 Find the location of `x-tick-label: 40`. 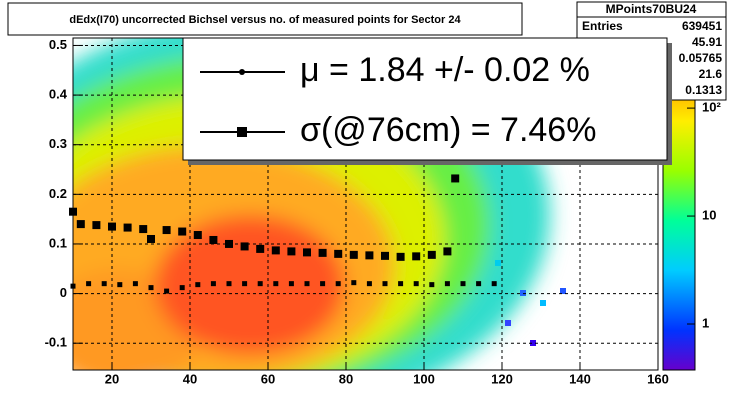

x-tick-label: 40 is located at coordinates (190, 378).